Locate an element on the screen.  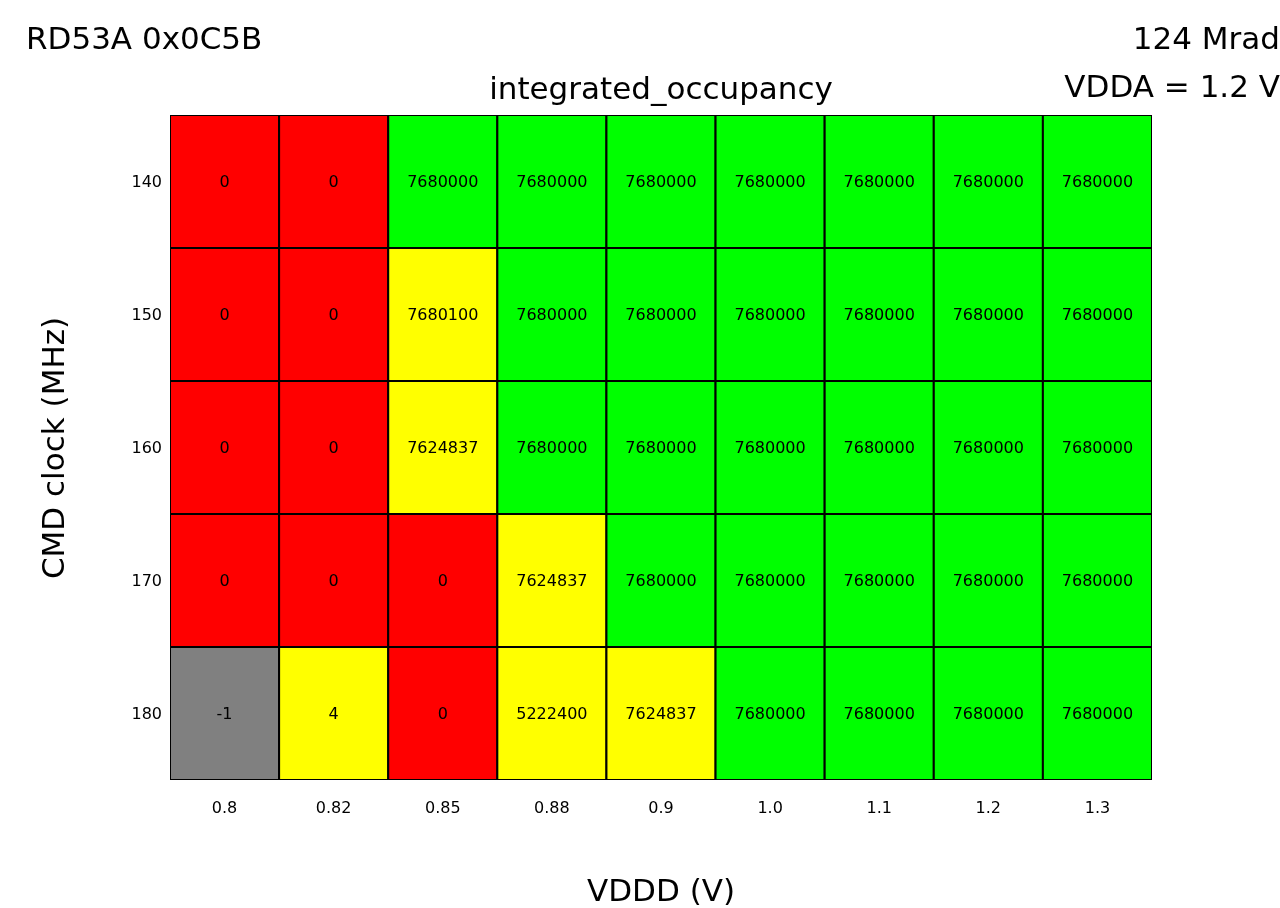
x-axis-title: VDDD (V) is located at coordinates (661, 890).